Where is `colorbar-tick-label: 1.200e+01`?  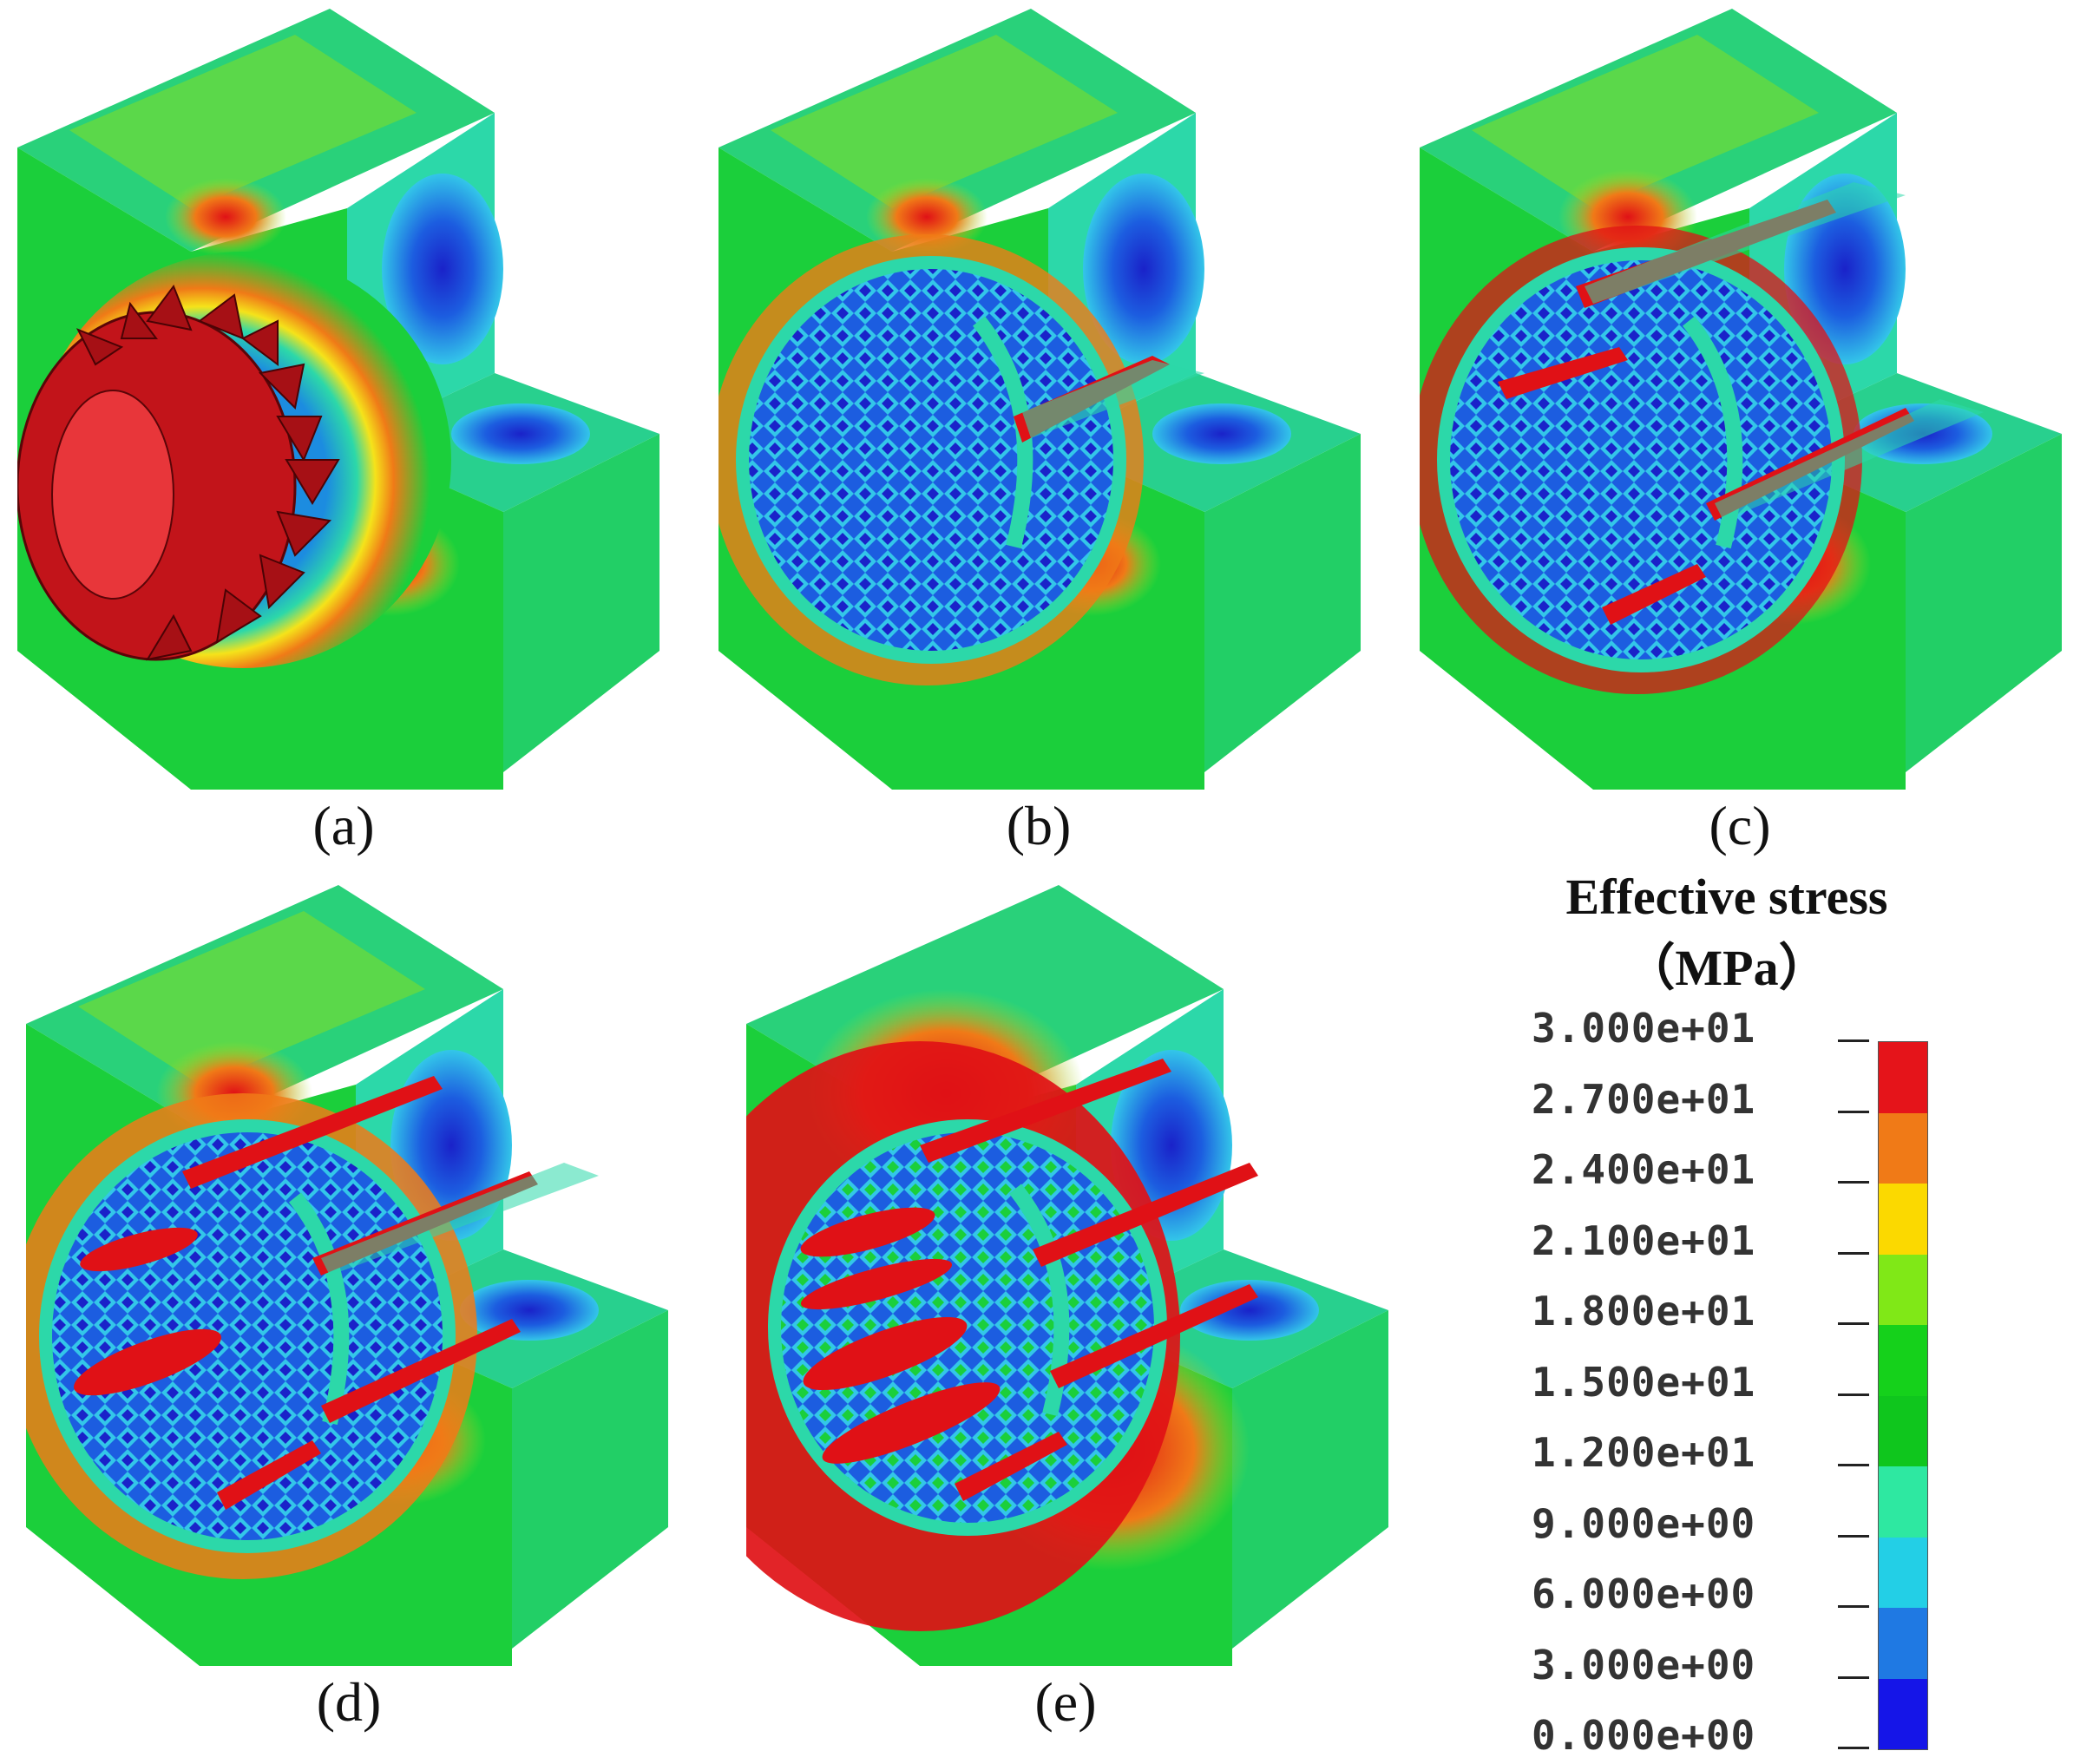 colorbar-tick-label: 1.200e+01 is located at coordinates (1644, 1452).